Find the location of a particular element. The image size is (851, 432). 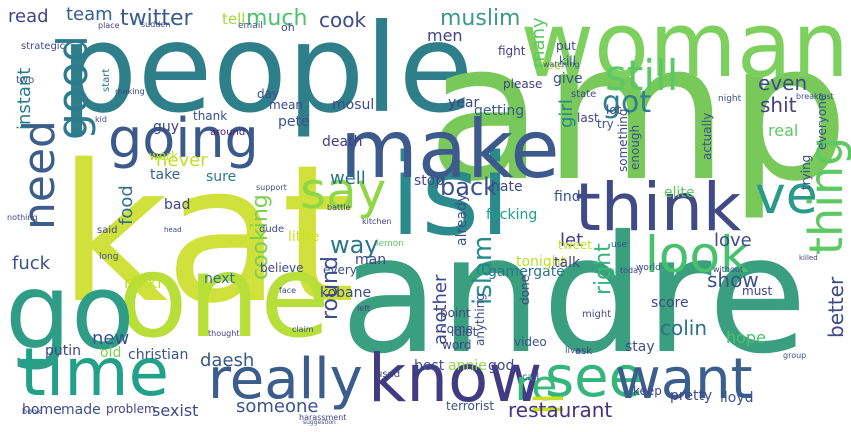

cloud-word-tonight: tonight is located at coordinates (541, 262).